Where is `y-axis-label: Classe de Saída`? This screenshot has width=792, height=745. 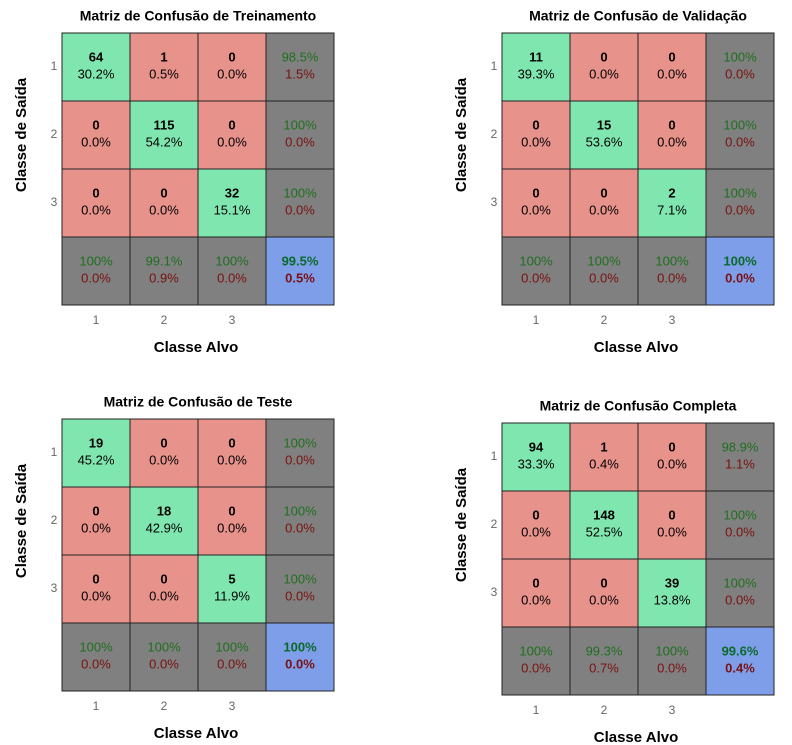
y-axis-label: Classe de Saída is located at coordinates (21, 520).